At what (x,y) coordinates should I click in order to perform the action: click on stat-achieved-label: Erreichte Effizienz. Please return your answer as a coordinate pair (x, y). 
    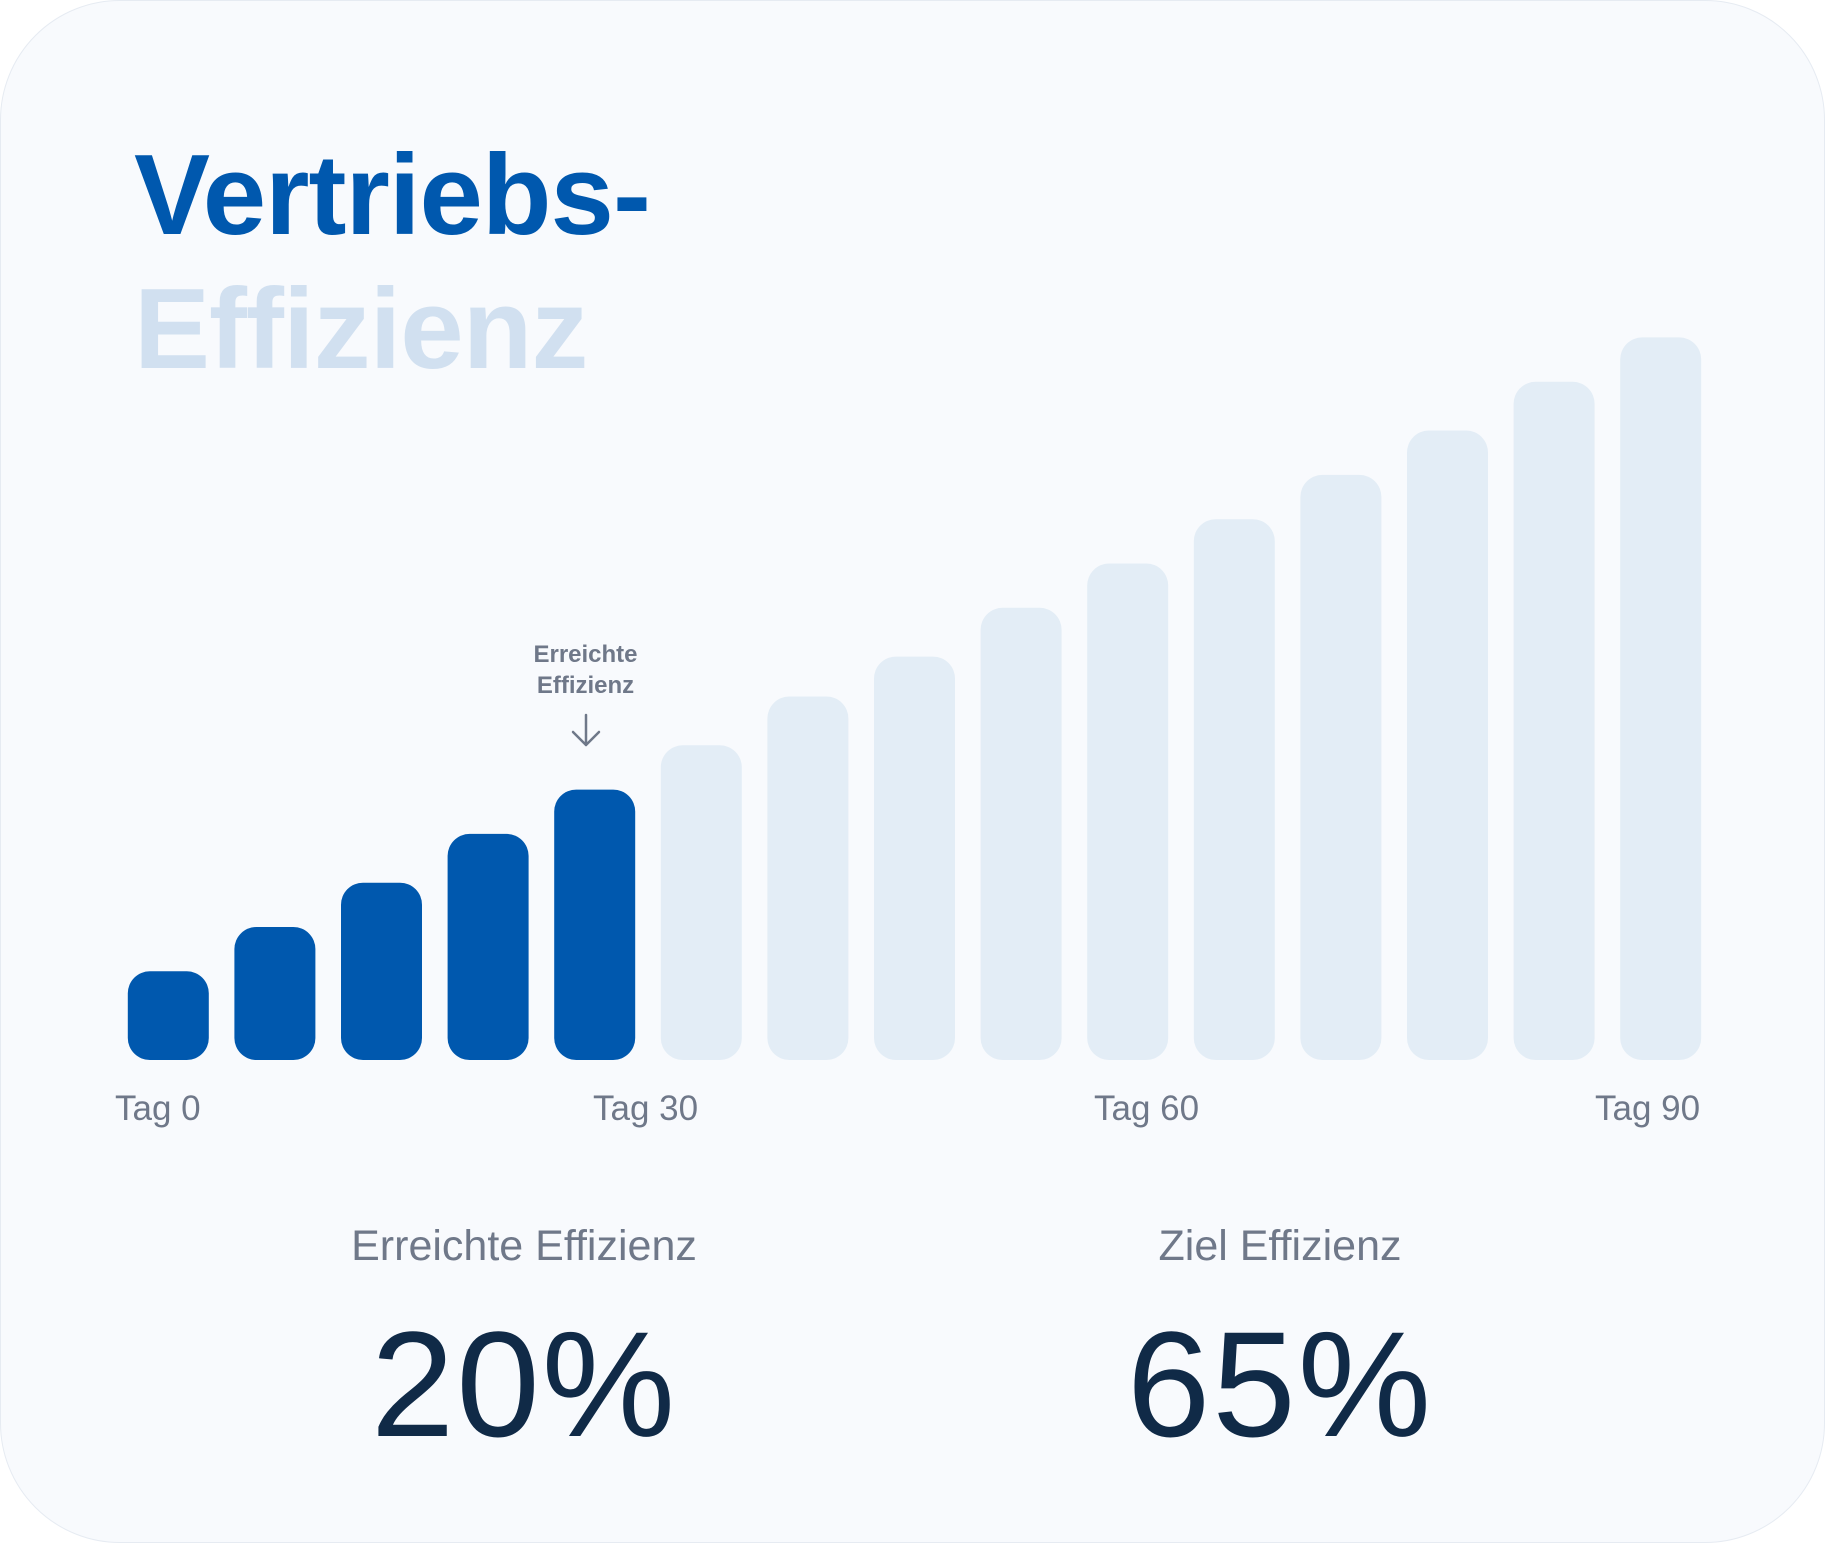
    Looking at the image, I should click on (524, 1246).